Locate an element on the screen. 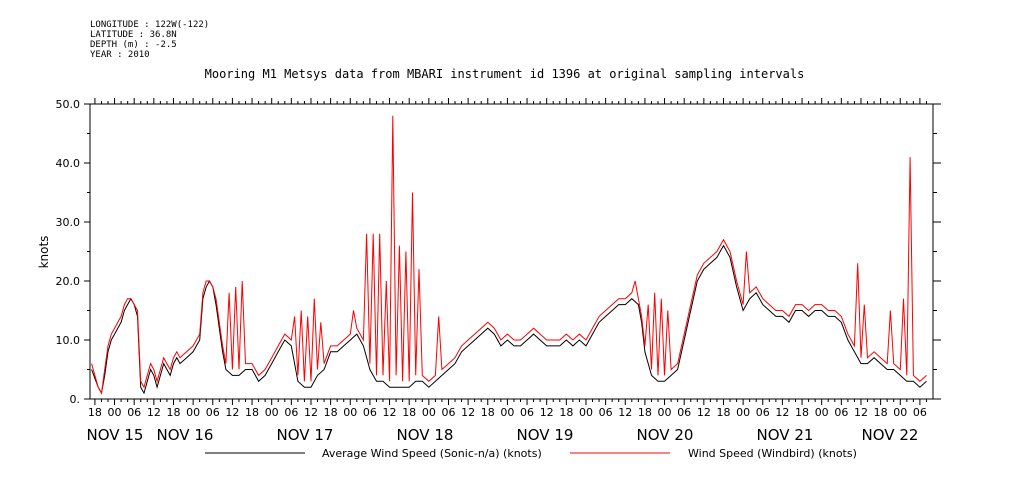 The width and height of the screenshot is (1009, 504). x-day-label: NOV 16 is located at coordinates (185, 435).